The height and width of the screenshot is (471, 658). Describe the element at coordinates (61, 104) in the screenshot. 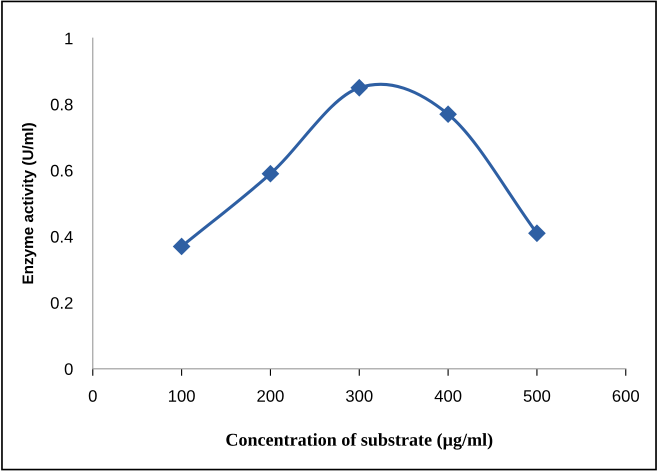

I see `y-tick-label: 0.8` at that location.